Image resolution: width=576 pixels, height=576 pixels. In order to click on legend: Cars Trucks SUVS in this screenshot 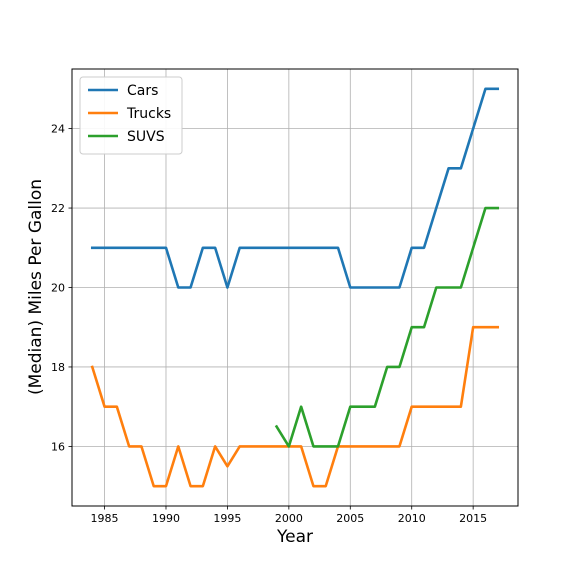, I will do `click(131, 115)`.